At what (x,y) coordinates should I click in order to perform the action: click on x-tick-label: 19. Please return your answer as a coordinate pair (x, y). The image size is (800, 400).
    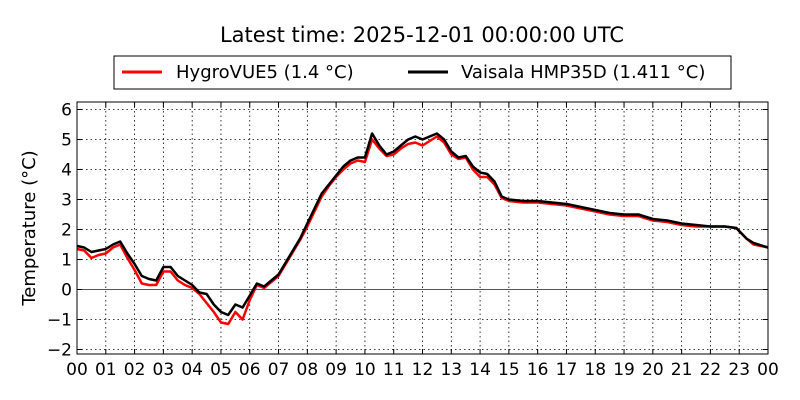
    Looking at the image, I should click on (624, 370).